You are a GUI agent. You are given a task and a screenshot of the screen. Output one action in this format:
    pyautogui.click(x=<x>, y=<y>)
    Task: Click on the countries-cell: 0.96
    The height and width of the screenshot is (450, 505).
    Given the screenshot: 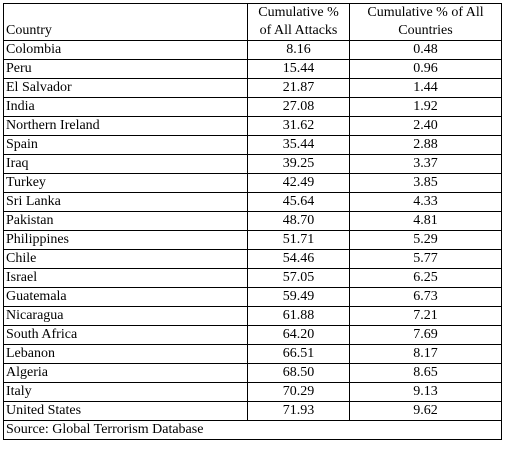 What is the action you would take?
    pyautogui.click(x=425, y=69)
    